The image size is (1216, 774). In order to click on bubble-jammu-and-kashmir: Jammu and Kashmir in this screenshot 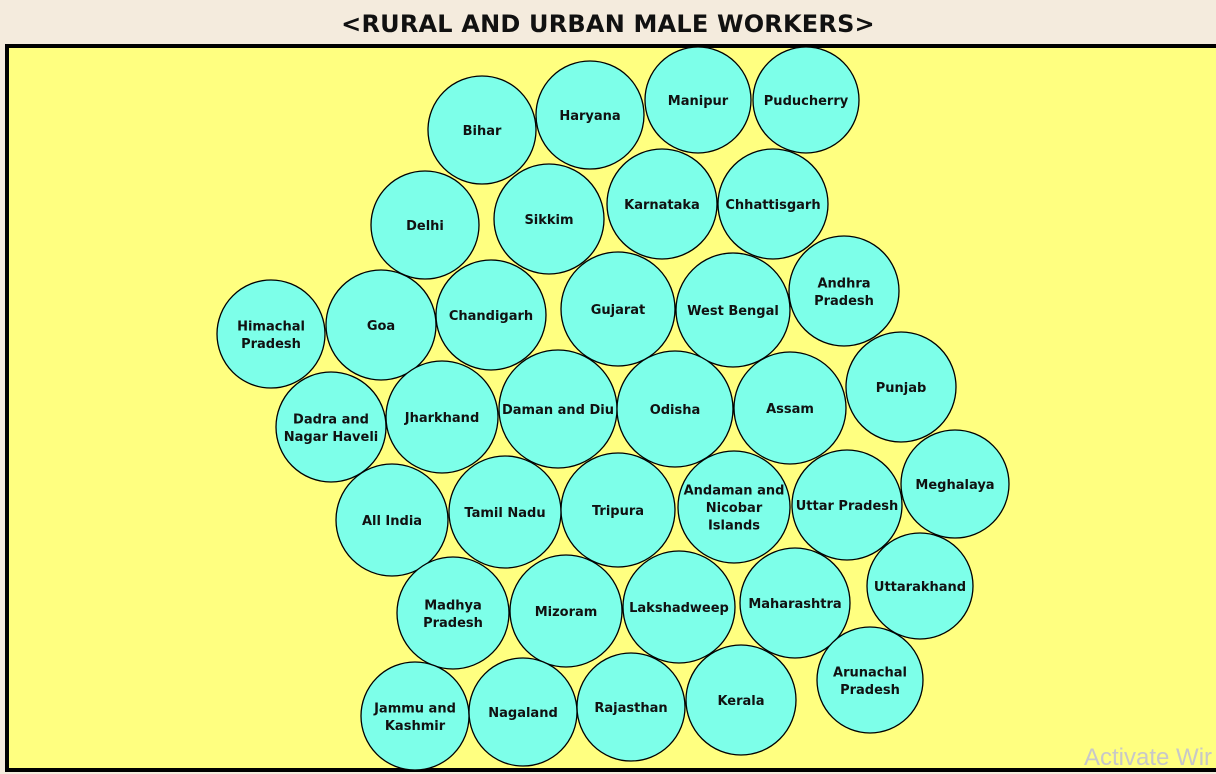, I will do `click(415, 716)`.